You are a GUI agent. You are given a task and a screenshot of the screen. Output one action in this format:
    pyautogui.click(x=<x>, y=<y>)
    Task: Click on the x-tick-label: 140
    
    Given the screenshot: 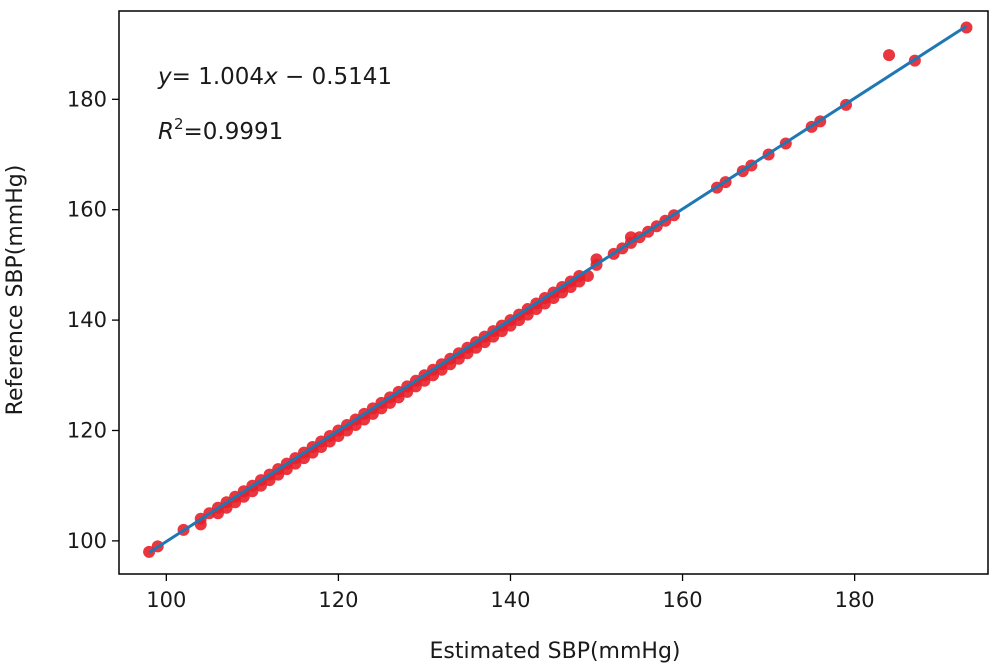 What is the action you would take?
    pyautogui.click(x=510, y=600)
    